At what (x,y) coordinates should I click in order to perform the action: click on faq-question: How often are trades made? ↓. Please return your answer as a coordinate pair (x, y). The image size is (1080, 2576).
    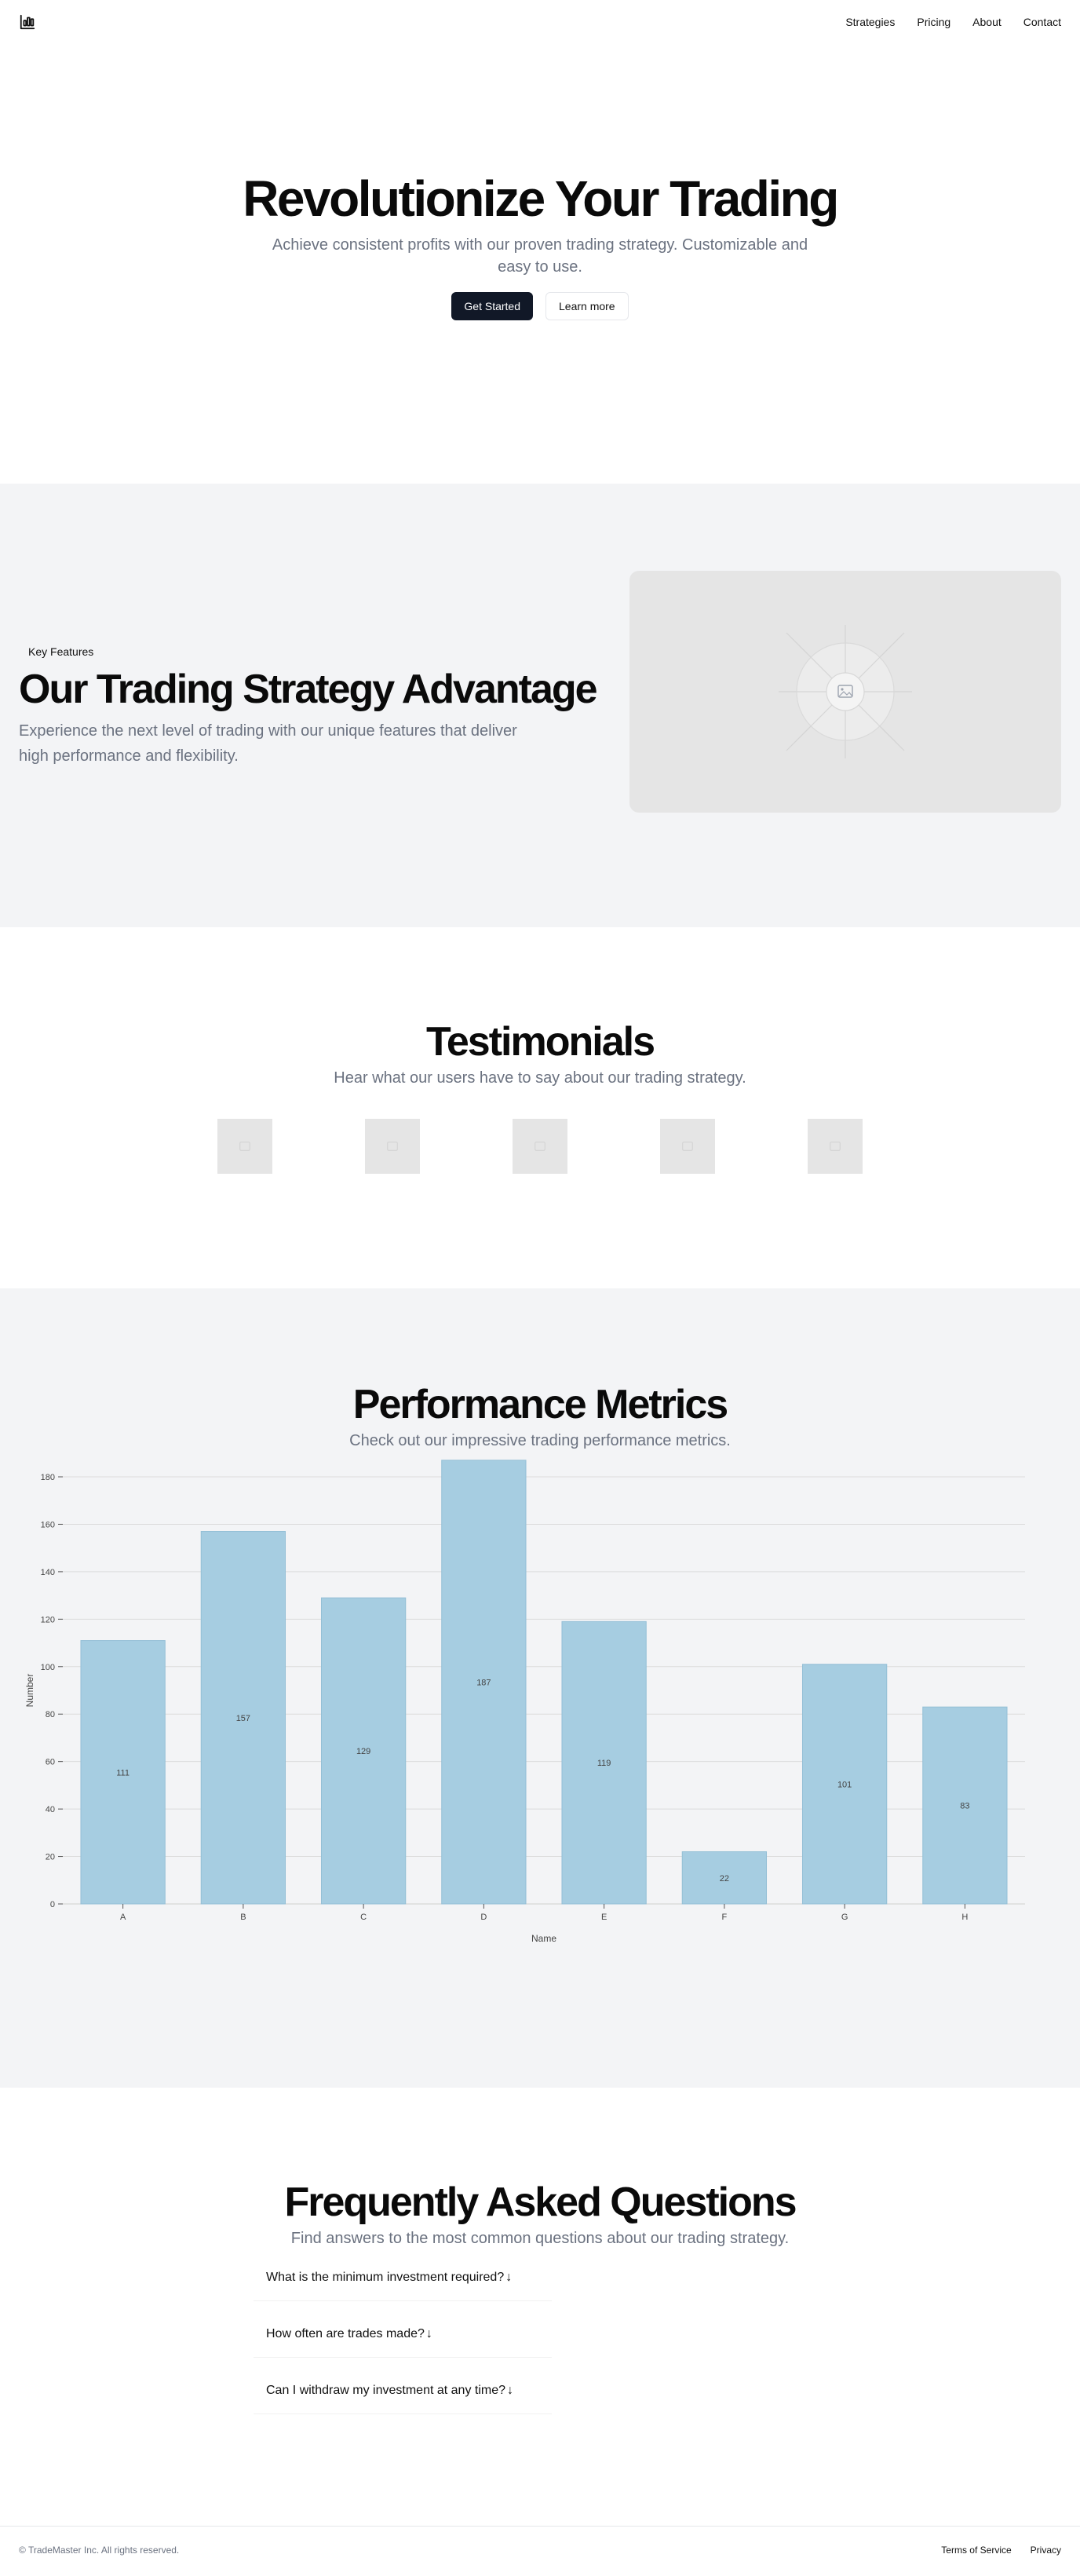
    Looking at the image, I should click on (403, 2335).